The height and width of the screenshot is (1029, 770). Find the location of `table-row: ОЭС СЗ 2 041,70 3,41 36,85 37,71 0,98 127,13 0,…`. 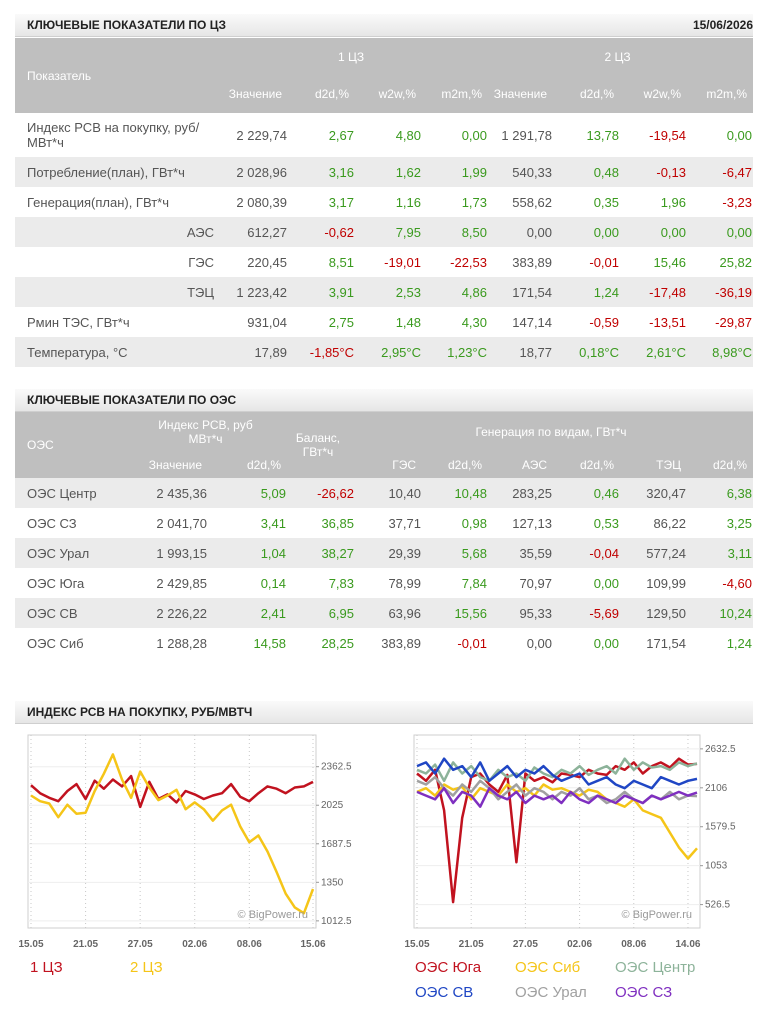

table-row: ОЭС СЗ 2 041,70 3,41 36,85 37,71 0,98 127,13 0,… is located at coordinates (384, 523).